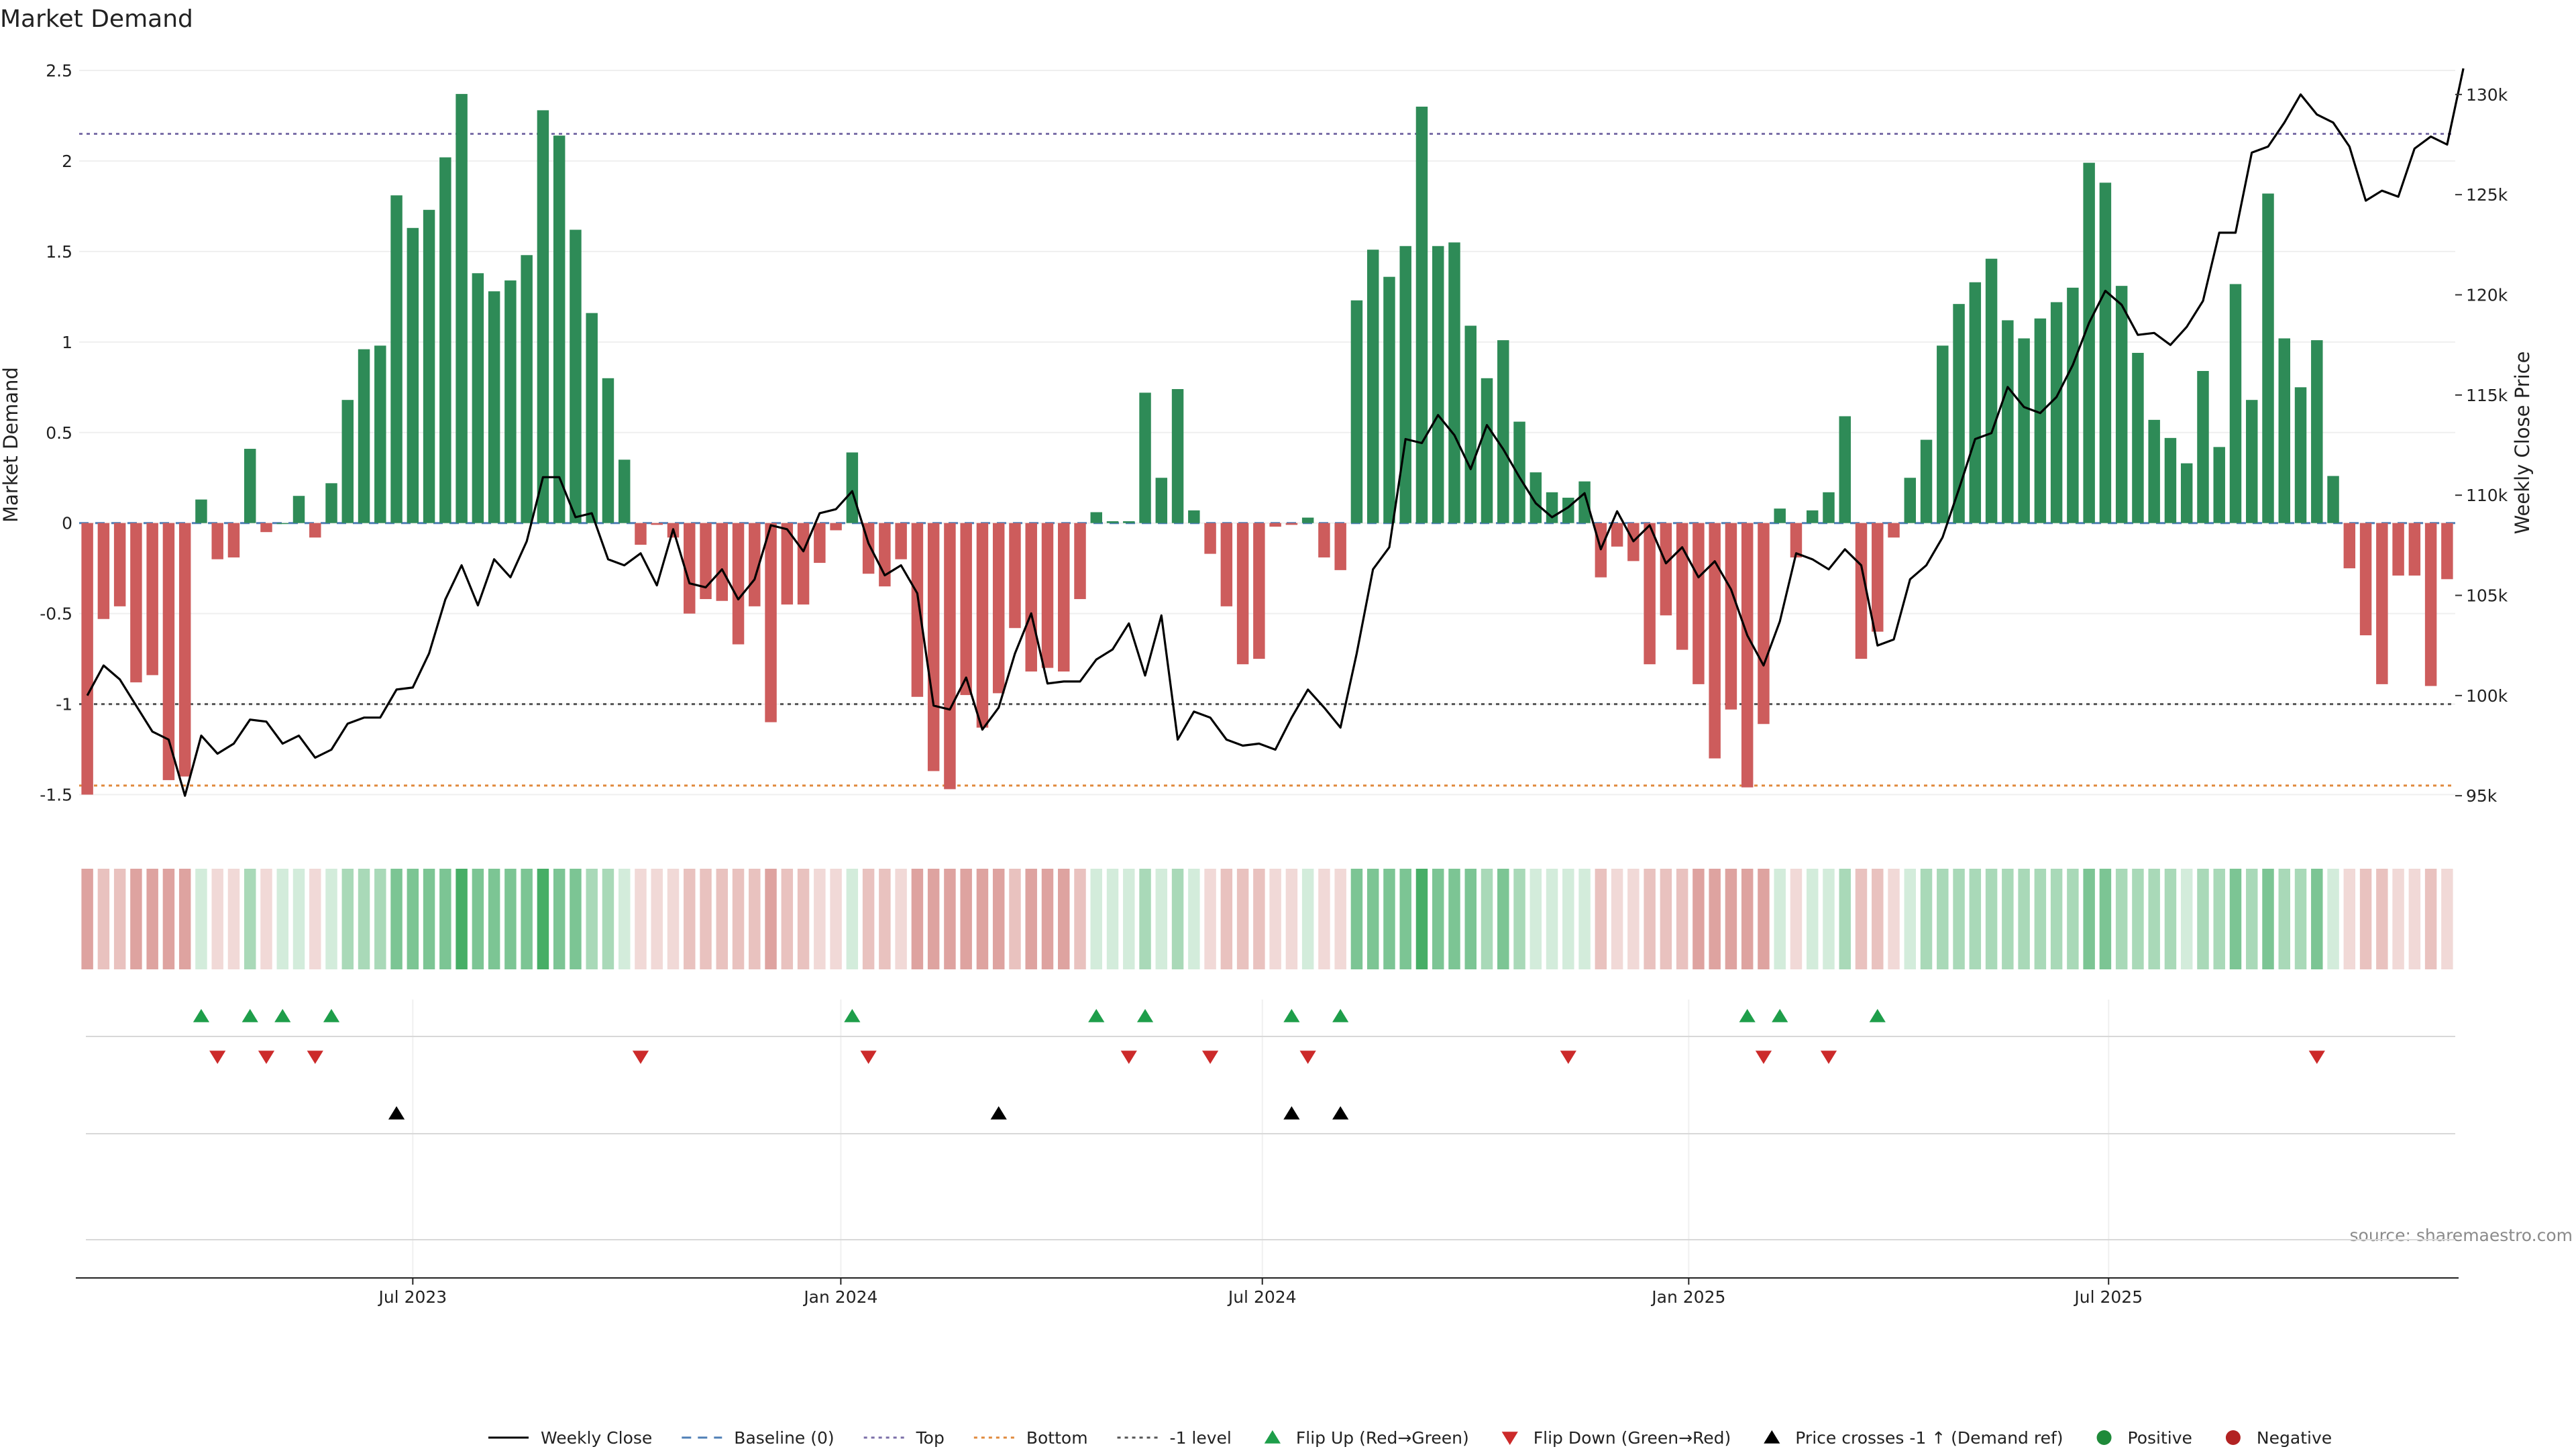  Describe the element at coordinates (2481, 445) in the screenshot. I see `right-y-ticks: 130k 125k 120k 115k 110k 105k 100k 95k` at that location.